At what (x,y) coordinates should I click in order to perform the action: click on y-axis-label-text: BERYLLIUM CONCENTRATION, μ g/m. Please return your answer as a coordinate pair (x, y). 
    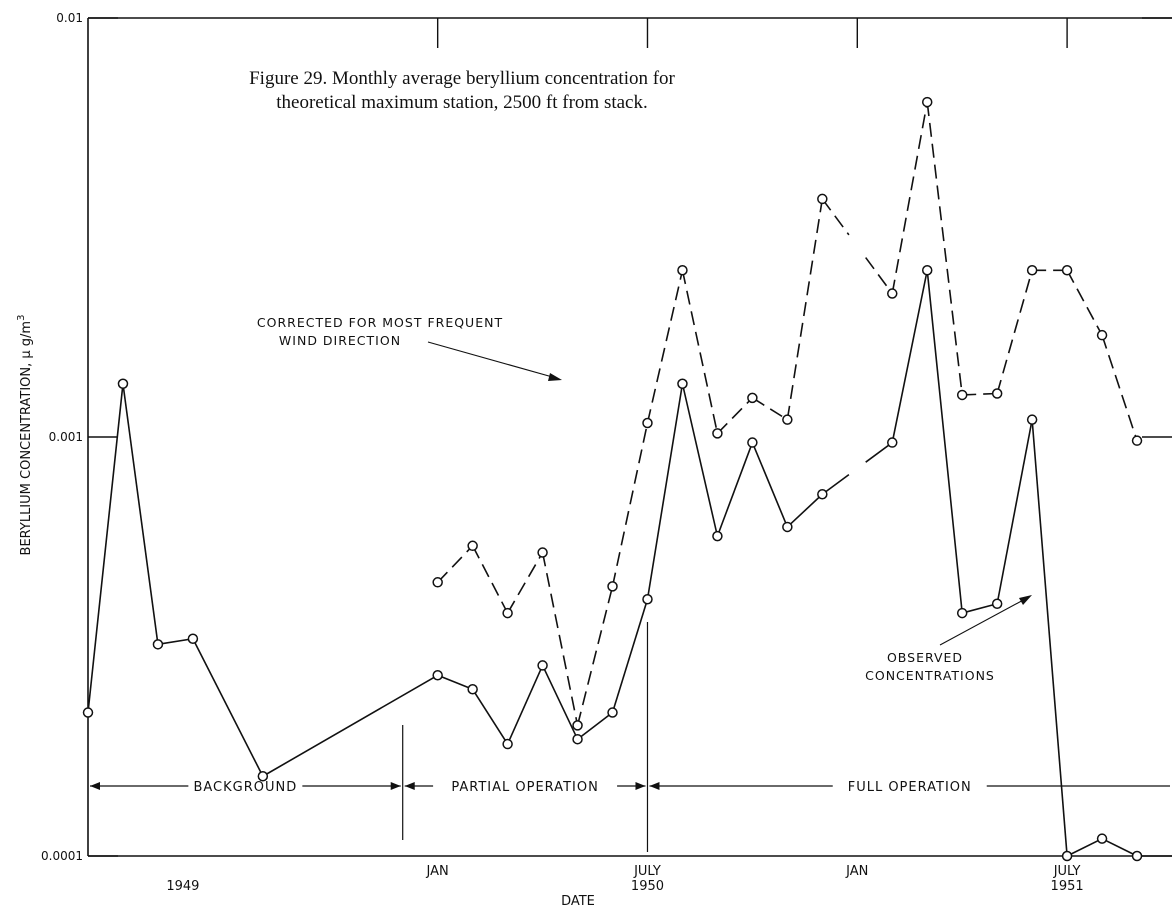
    Looking at the image, I should click on (26, 438).